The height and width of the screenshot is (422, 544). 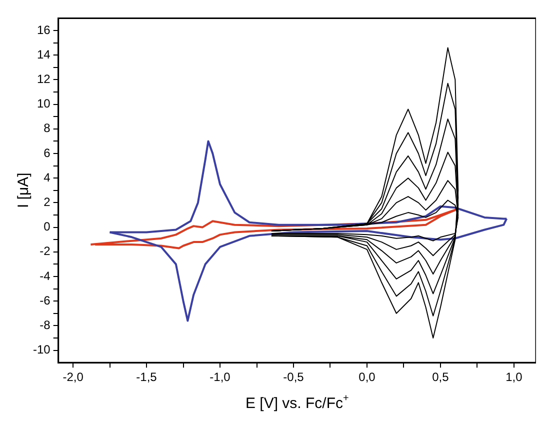 I want to click on x-axis-title: E [V] vs. Fc/Fc+, so click(x=298, y=402).